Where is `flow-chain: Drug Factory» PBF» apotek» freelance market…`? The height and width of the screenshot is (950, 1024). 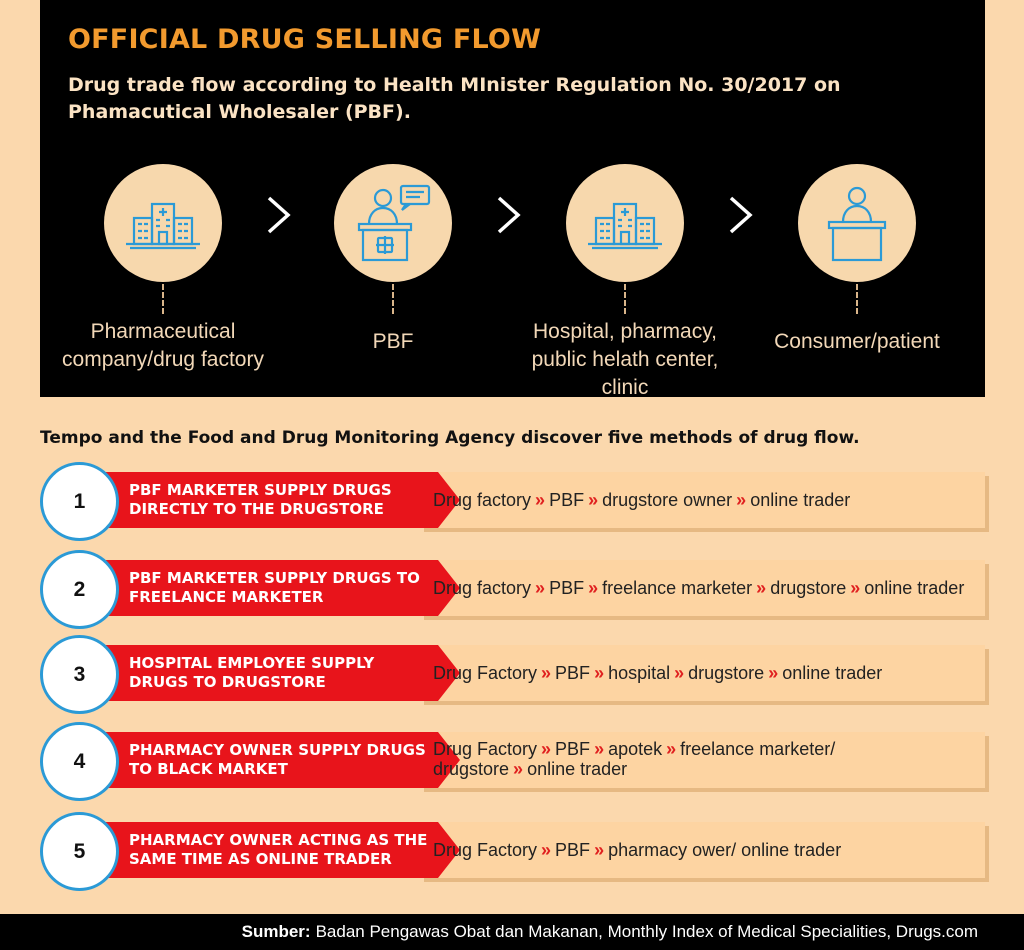
flow-chain: Drug Factory» PBF» apotek» freelance market… is located at coordinates (634, 759).